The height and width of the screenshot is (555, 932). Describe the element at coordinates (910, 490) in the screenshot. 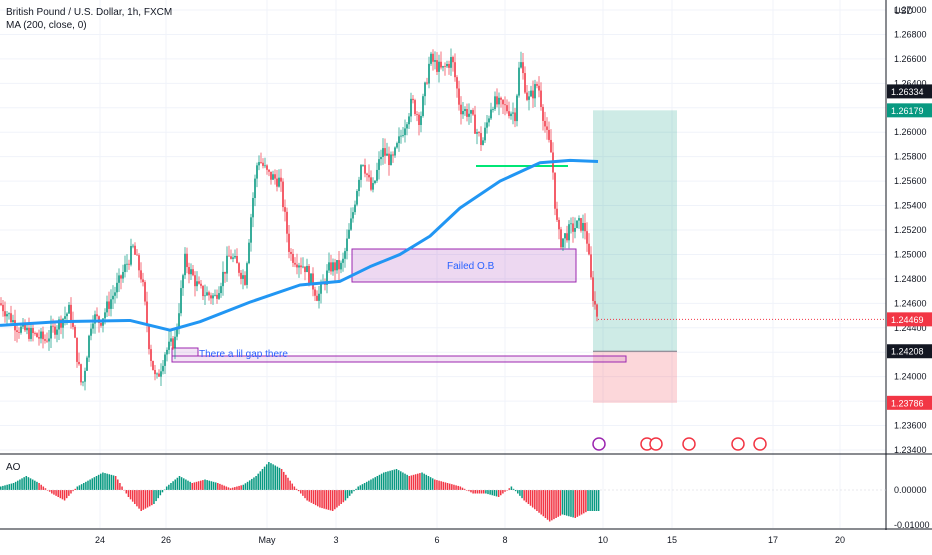

I see `ao-tick-label: 0.00000` at that location.